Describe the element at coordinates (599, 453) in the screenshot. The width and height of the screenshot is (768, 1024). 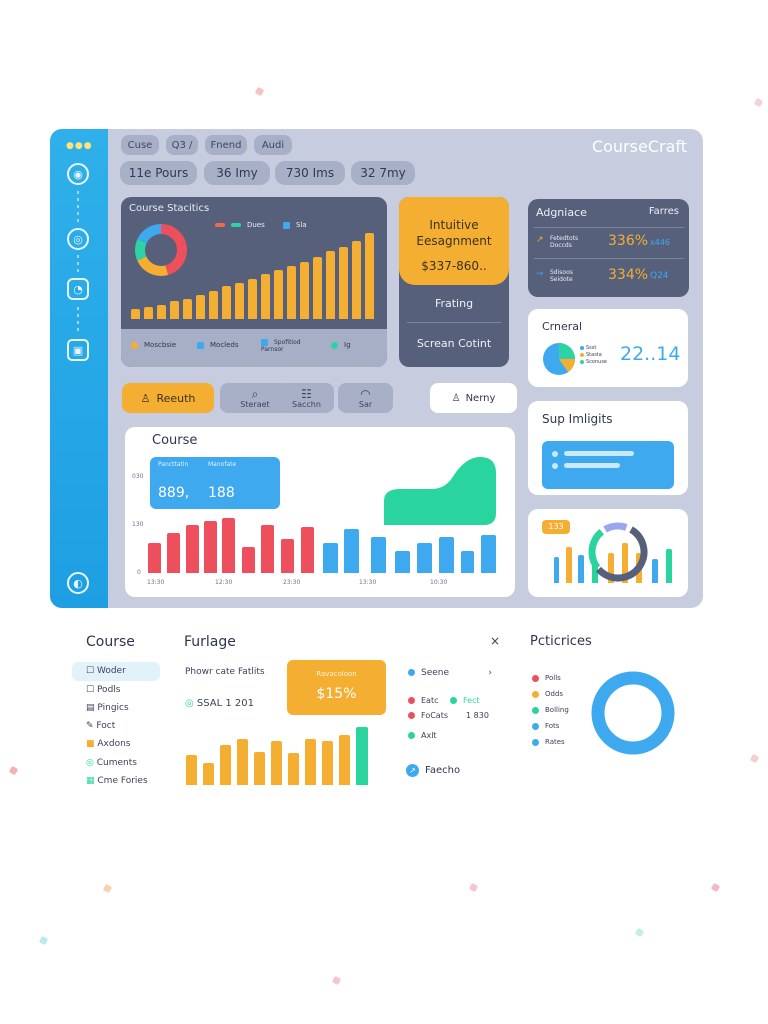
I see `text-line` at that location.